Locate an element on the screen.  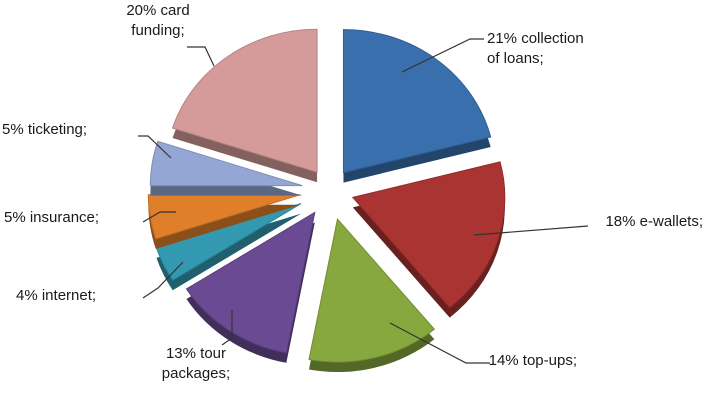
slice-label: 5% ticketing; is located at coordinates (44, 129).